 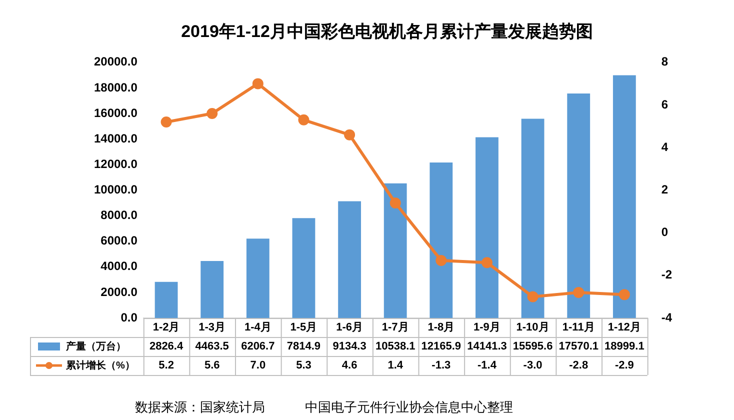 I want to click on x-tick-label: 1-8月, so click(x=441, y=328).